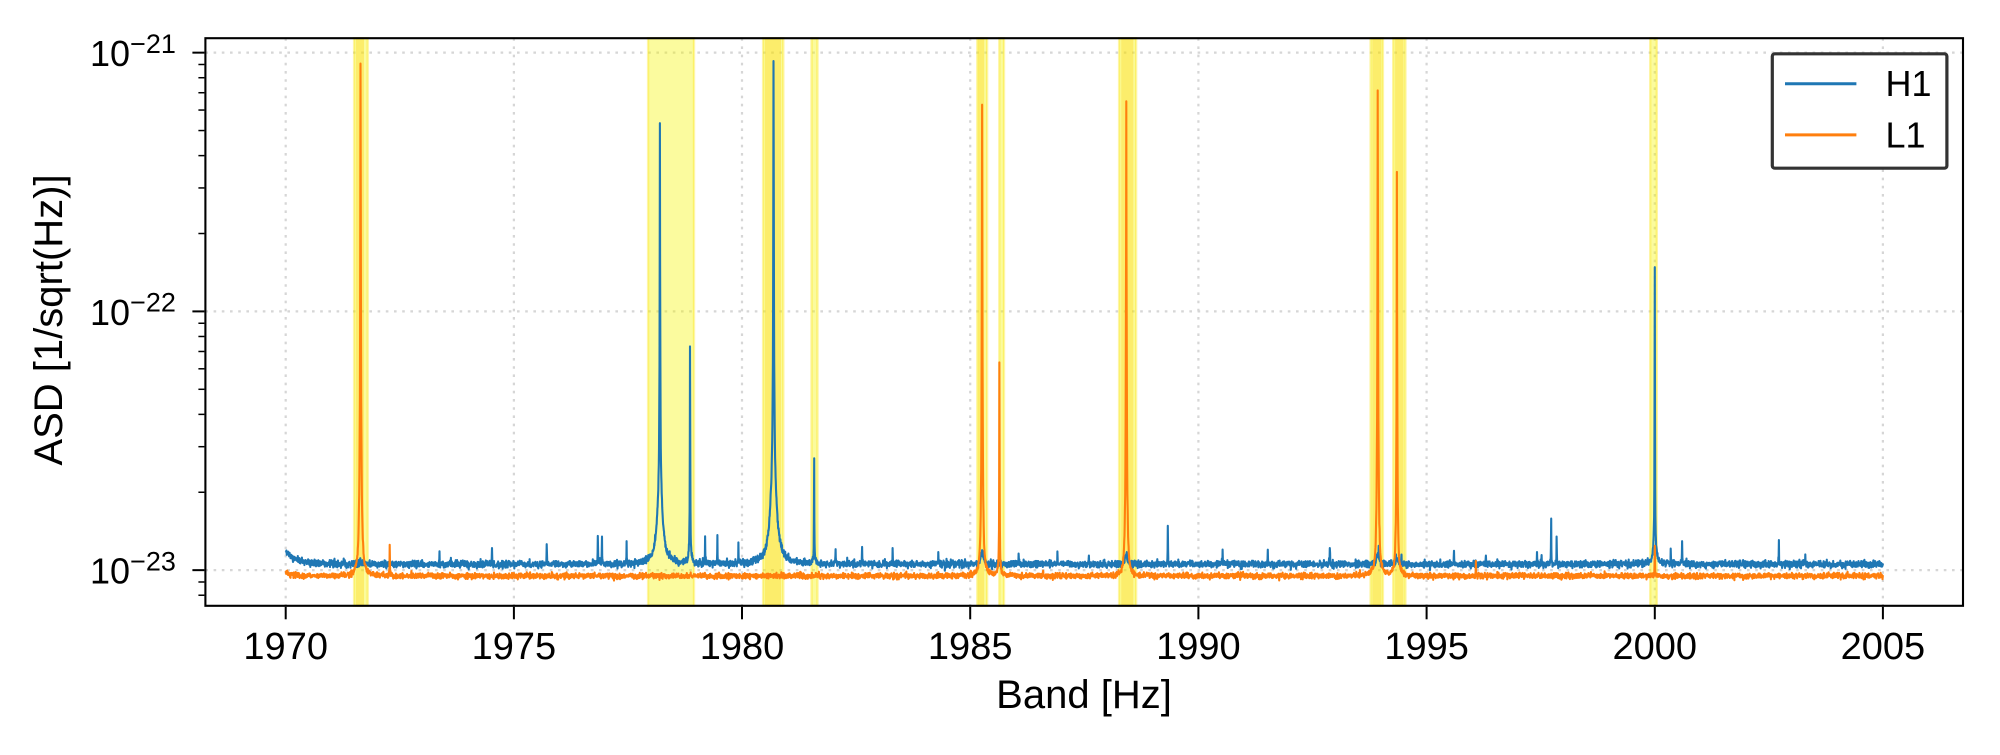  I want to click on svg-text: 1980, so click(742, 647).